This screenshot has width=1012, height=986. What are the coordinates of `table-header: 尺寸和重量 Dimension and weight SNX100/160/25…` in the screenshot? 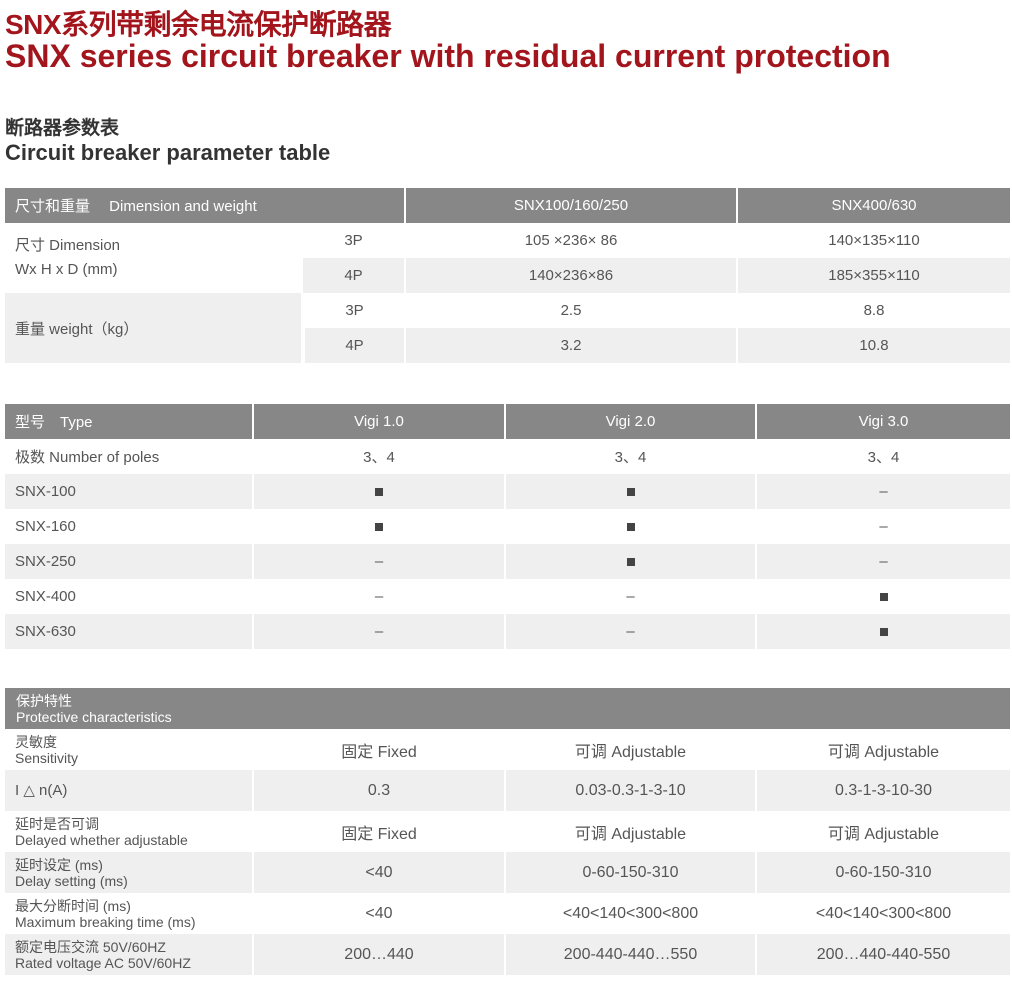 It's located at (507, 205).